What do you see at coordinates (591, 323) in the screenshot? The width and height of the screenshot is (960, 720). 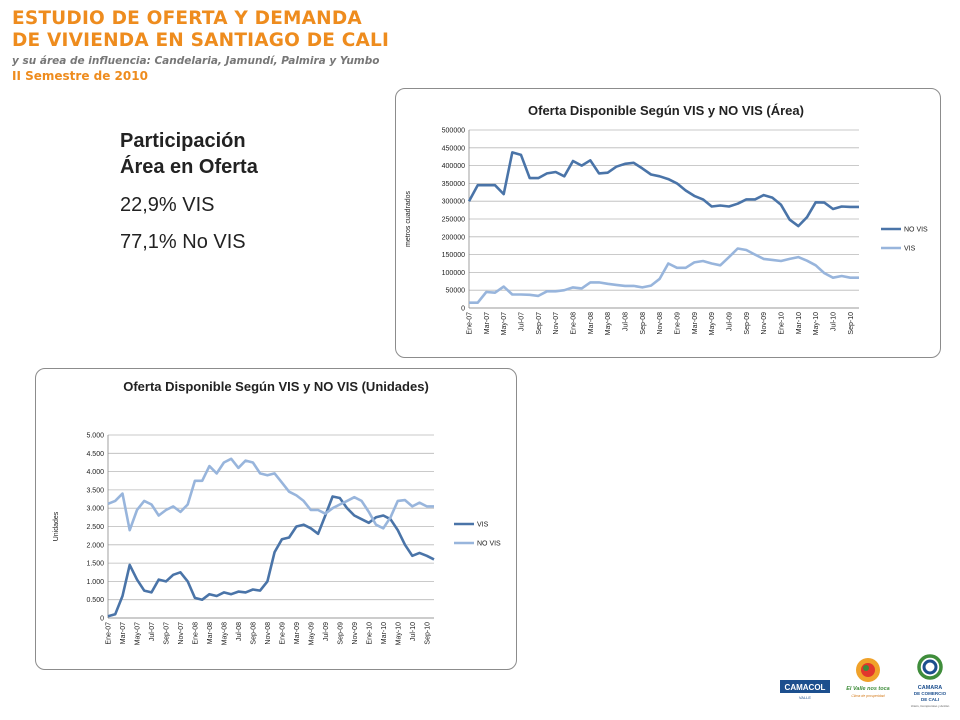 I see `area-chart-xtick-label: Mar-08` at bounding box center [591, 323].